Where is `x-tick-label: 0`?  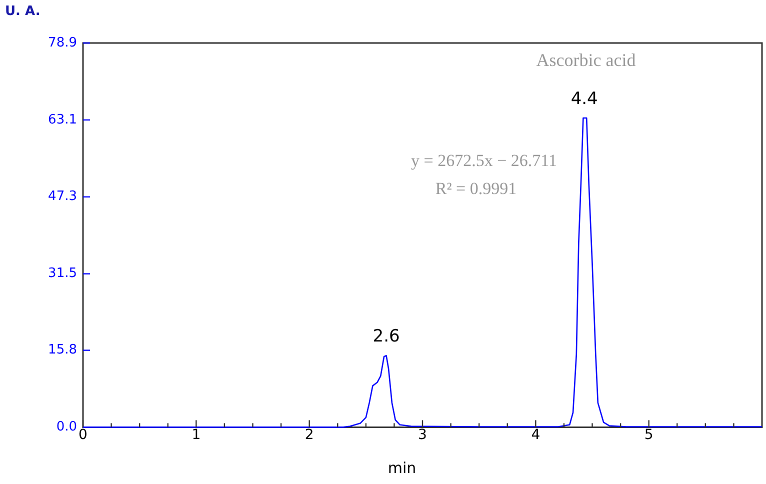
x-tick-label: 0 is located at coordinates (83, 435).